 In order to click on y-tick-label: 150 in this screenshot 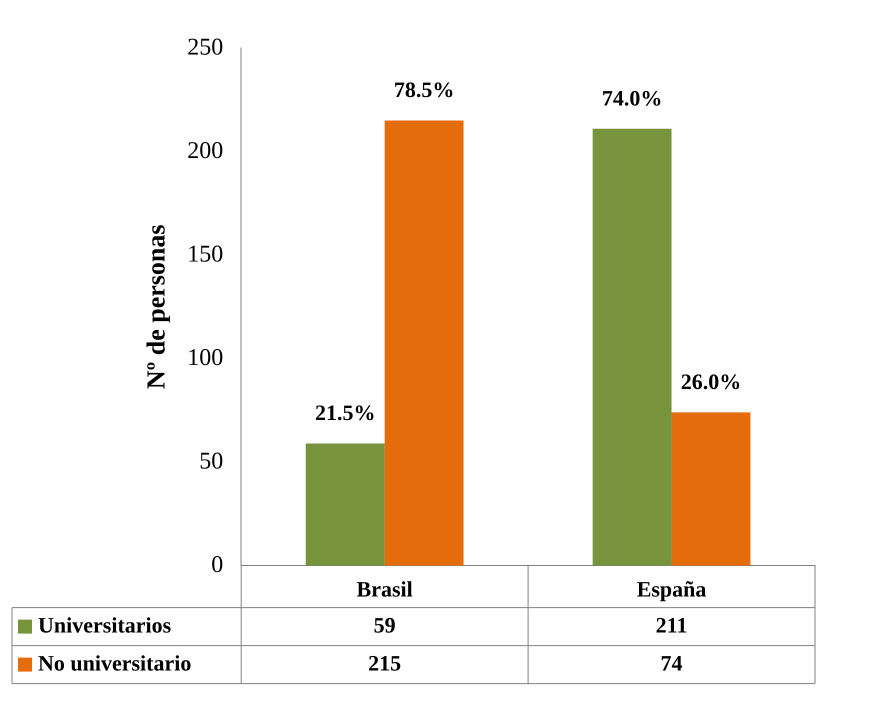, I will do `click(205, 254)`.